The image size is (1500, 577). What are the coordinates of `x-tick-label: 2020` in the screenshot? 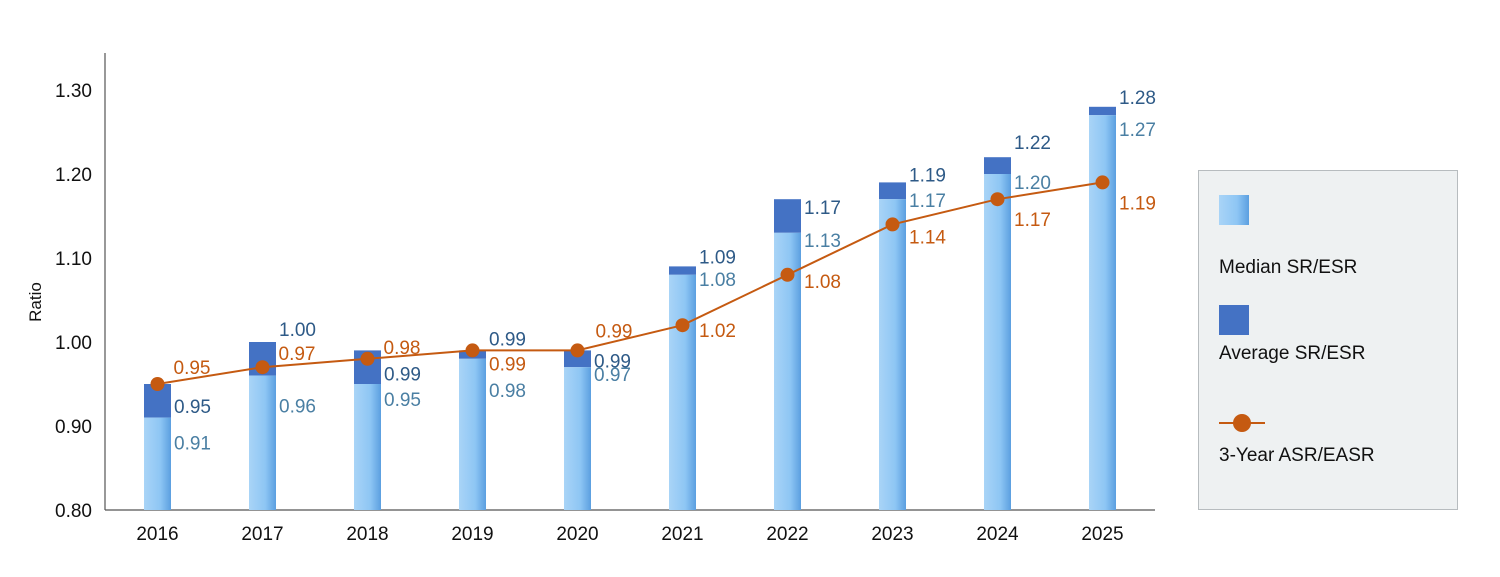 It's located at (577, 534).